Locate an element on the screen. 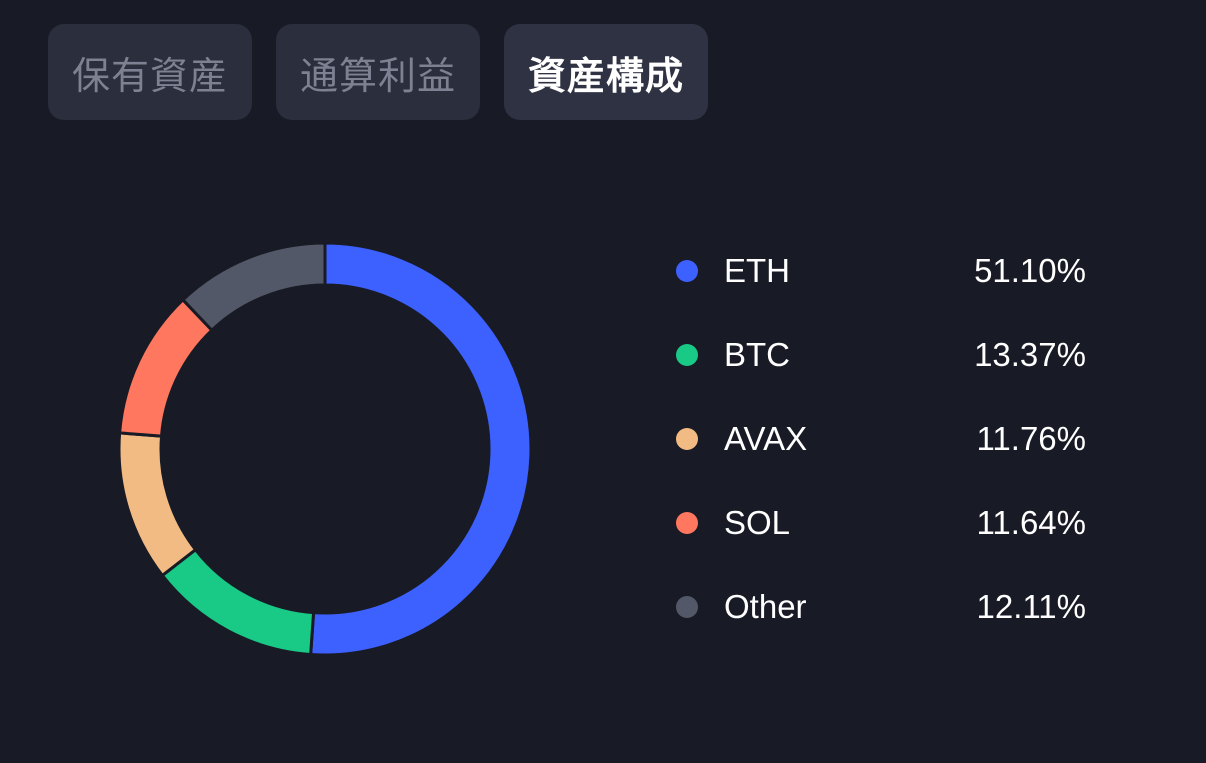 The width and height of the screenshot is (1206, 763). legend-item-avax: AVAX 11.76% is located at coordinates (881, 439).